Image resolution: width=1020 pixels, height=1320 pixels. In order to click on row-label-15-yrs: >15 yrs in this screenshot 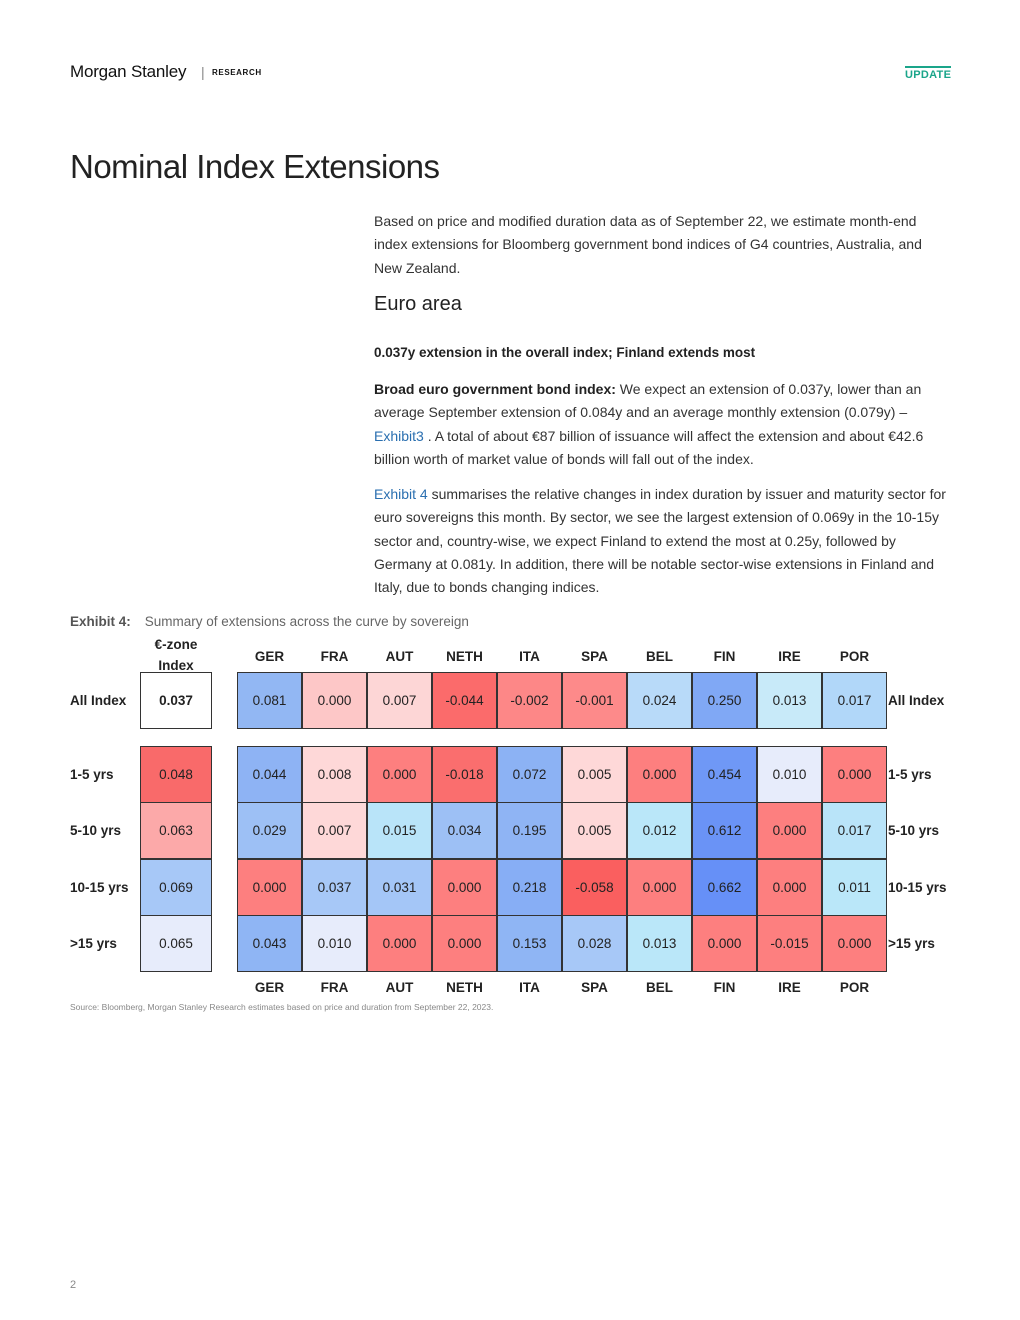, I will do `click(93, 943)`.